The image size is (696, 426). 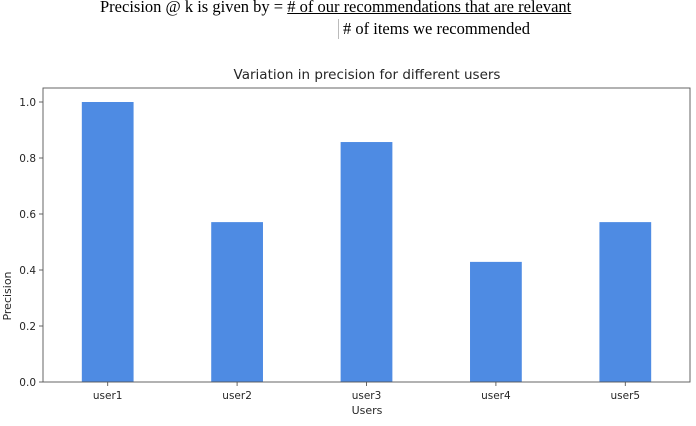 What do you see at coordinates (625, 302) in the screenshot?
I see `bar-user5` at bounding box center [625, 302].